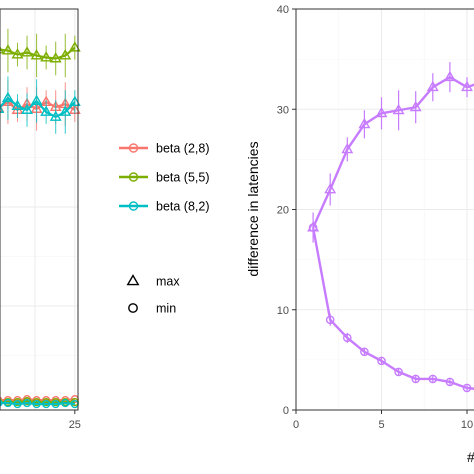  I want to click on right-y-tick-label: 10, so click(283, 311).